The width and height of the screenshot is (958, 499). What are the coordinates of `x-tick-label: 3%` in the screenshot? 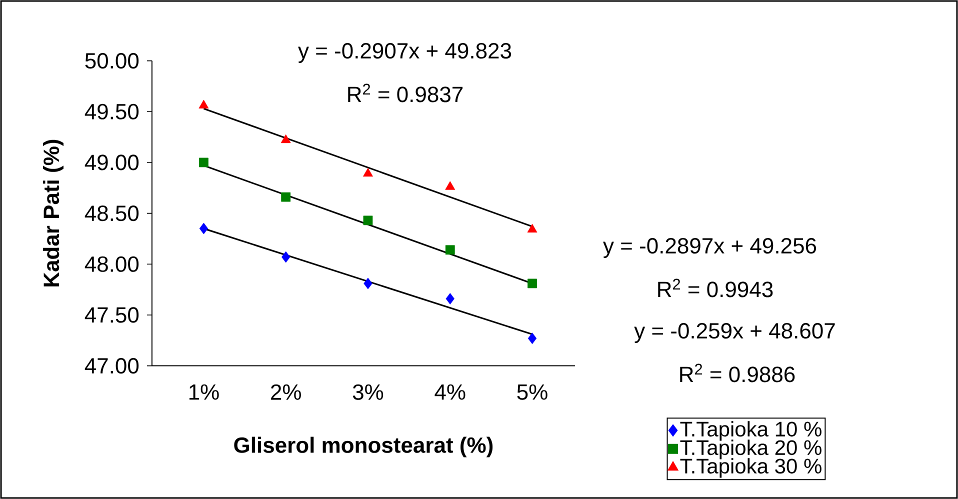 It's located at (368, 392).